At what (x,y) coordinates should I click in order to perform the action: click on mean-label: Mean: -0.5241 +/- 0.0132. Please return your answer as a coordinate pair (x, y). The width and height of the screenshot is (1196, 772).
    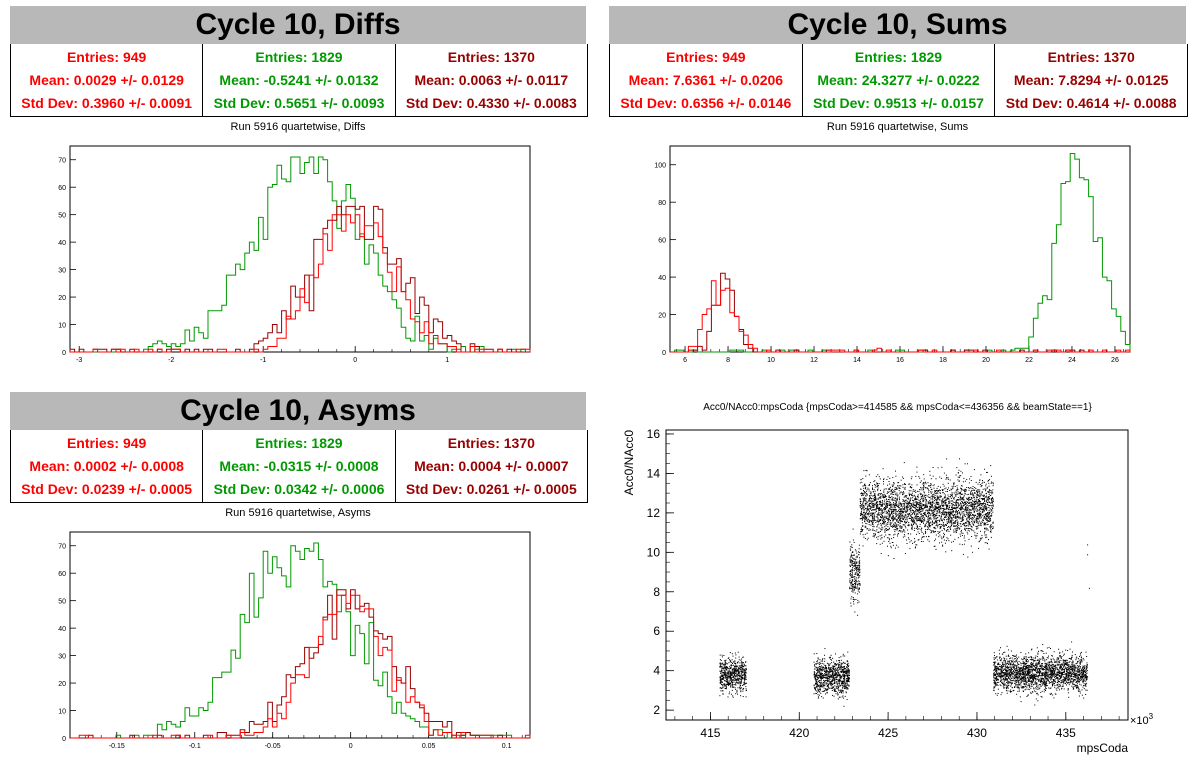
    Looking at the image, I should click on (299, 79).